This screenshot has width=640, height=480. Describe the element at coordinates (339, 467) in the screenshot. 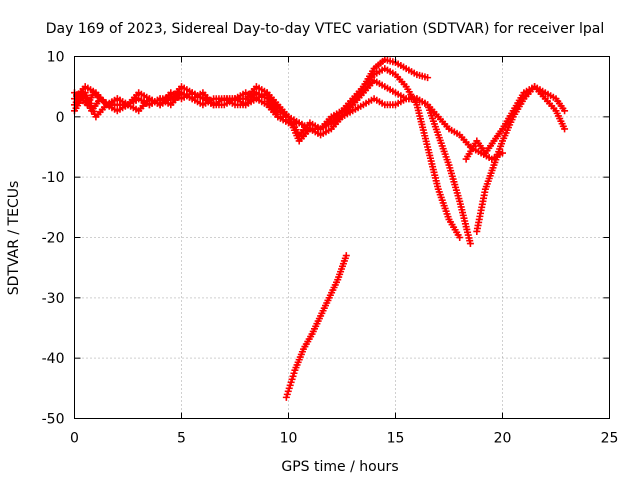

I see `x-axis-label: GPS time / hours` at that location.